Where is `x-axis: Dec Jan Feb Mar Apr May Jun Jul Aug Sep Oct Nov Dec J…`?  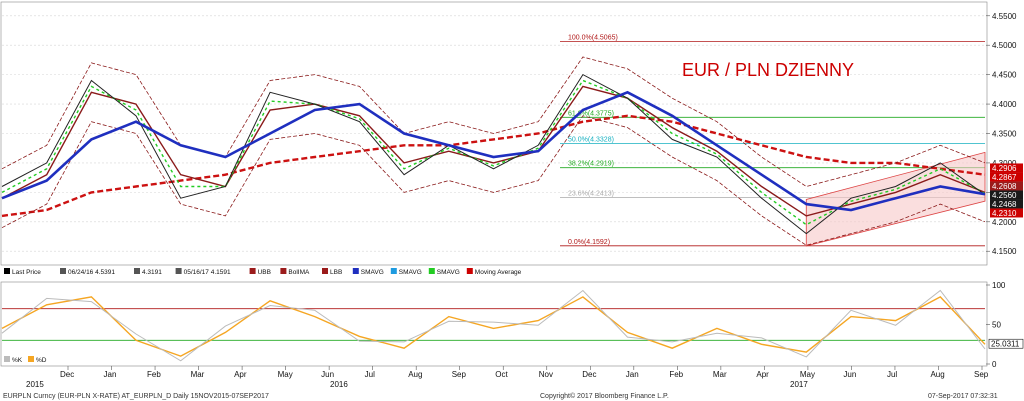
x-axis: Dec Jan Feb Mar Apr May Jun Jul Aug Sep Oct Nov Dec J… is located at coordinates (507, 377).